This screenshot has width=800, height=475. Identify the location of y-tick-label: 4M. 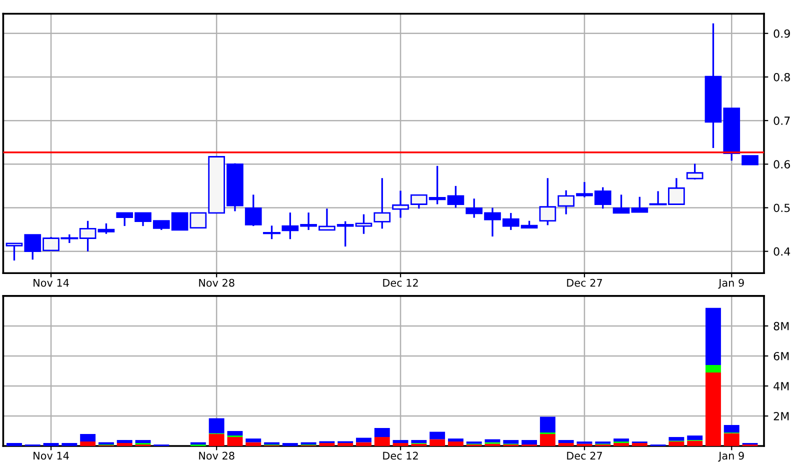
(781, 386).